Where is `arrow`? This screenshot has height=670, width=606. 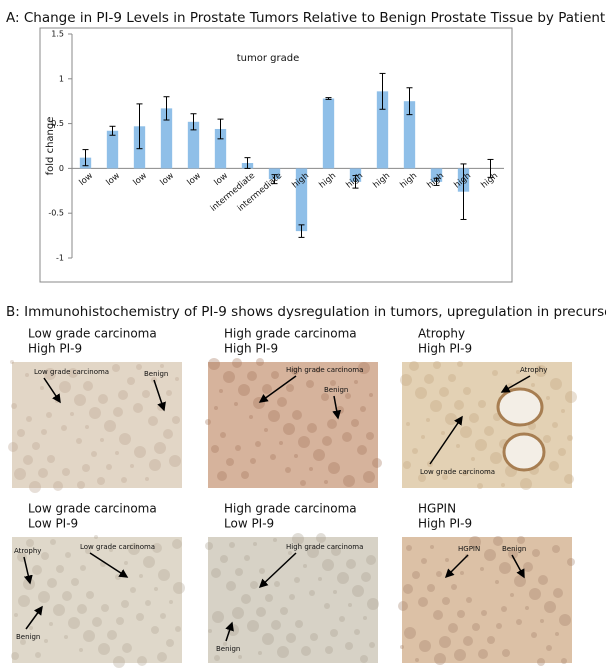
arrow is located at coordinates (518, 566).